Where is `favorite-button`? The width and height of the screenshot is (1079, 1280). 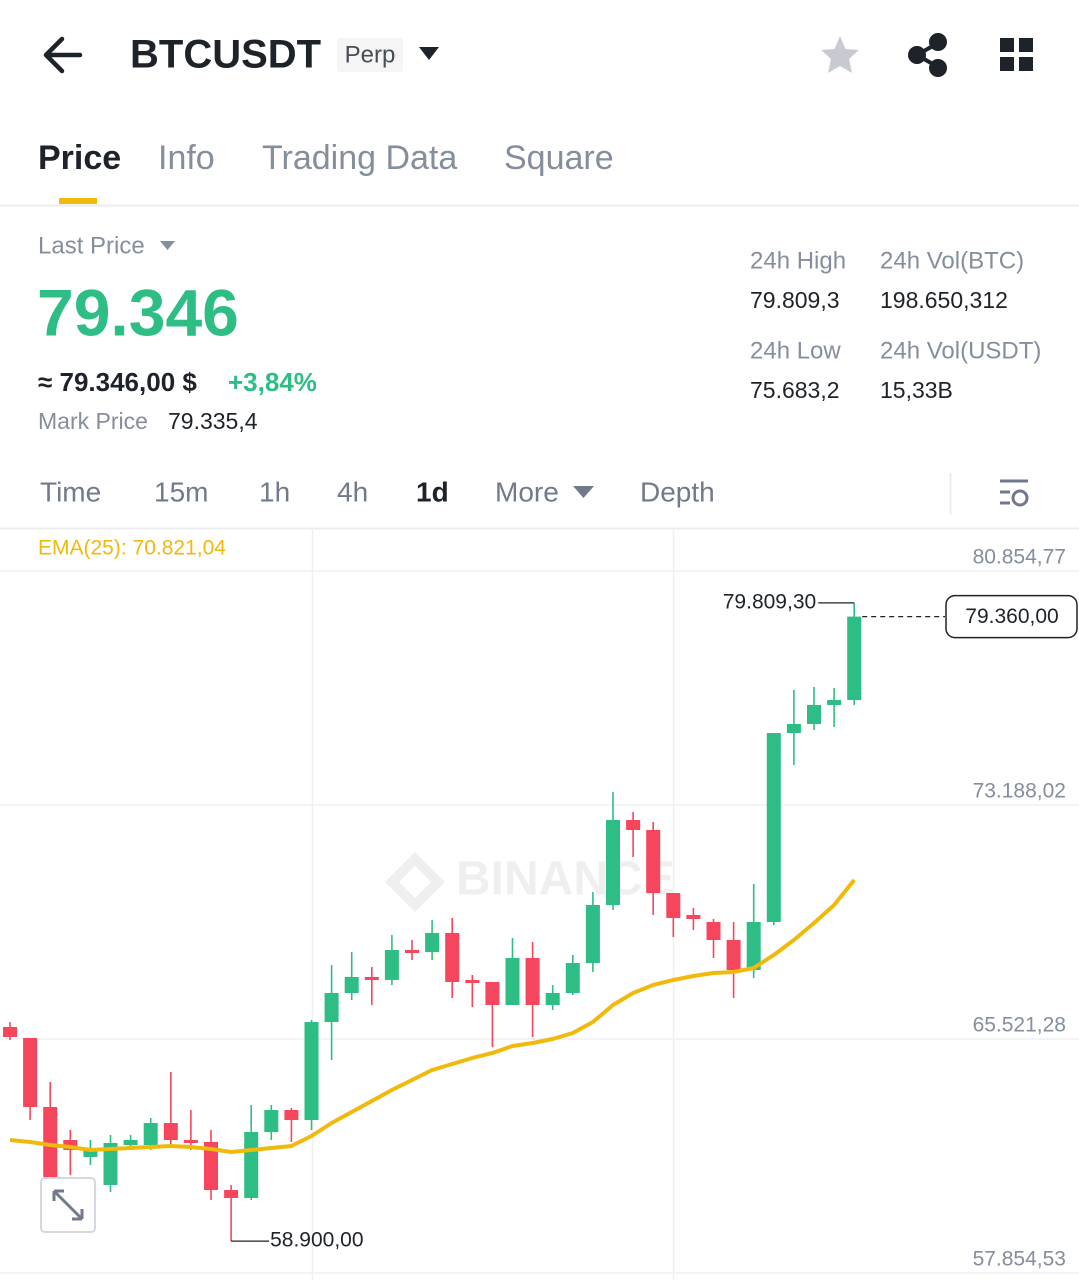
favorite-button is located at coordinates (840, 54).